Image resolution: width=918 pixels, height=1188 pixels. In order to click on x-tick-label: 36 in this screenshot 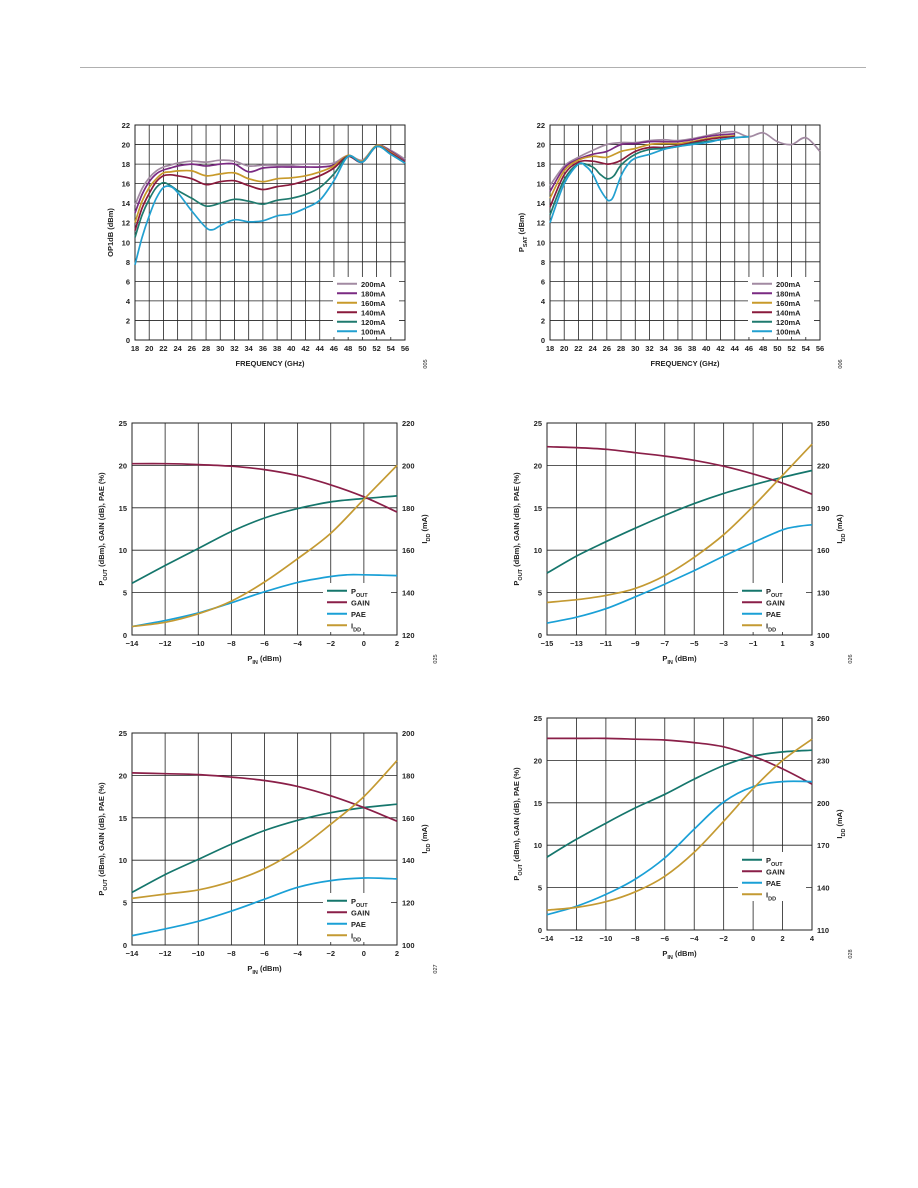, I will do `click(263, 348)`.